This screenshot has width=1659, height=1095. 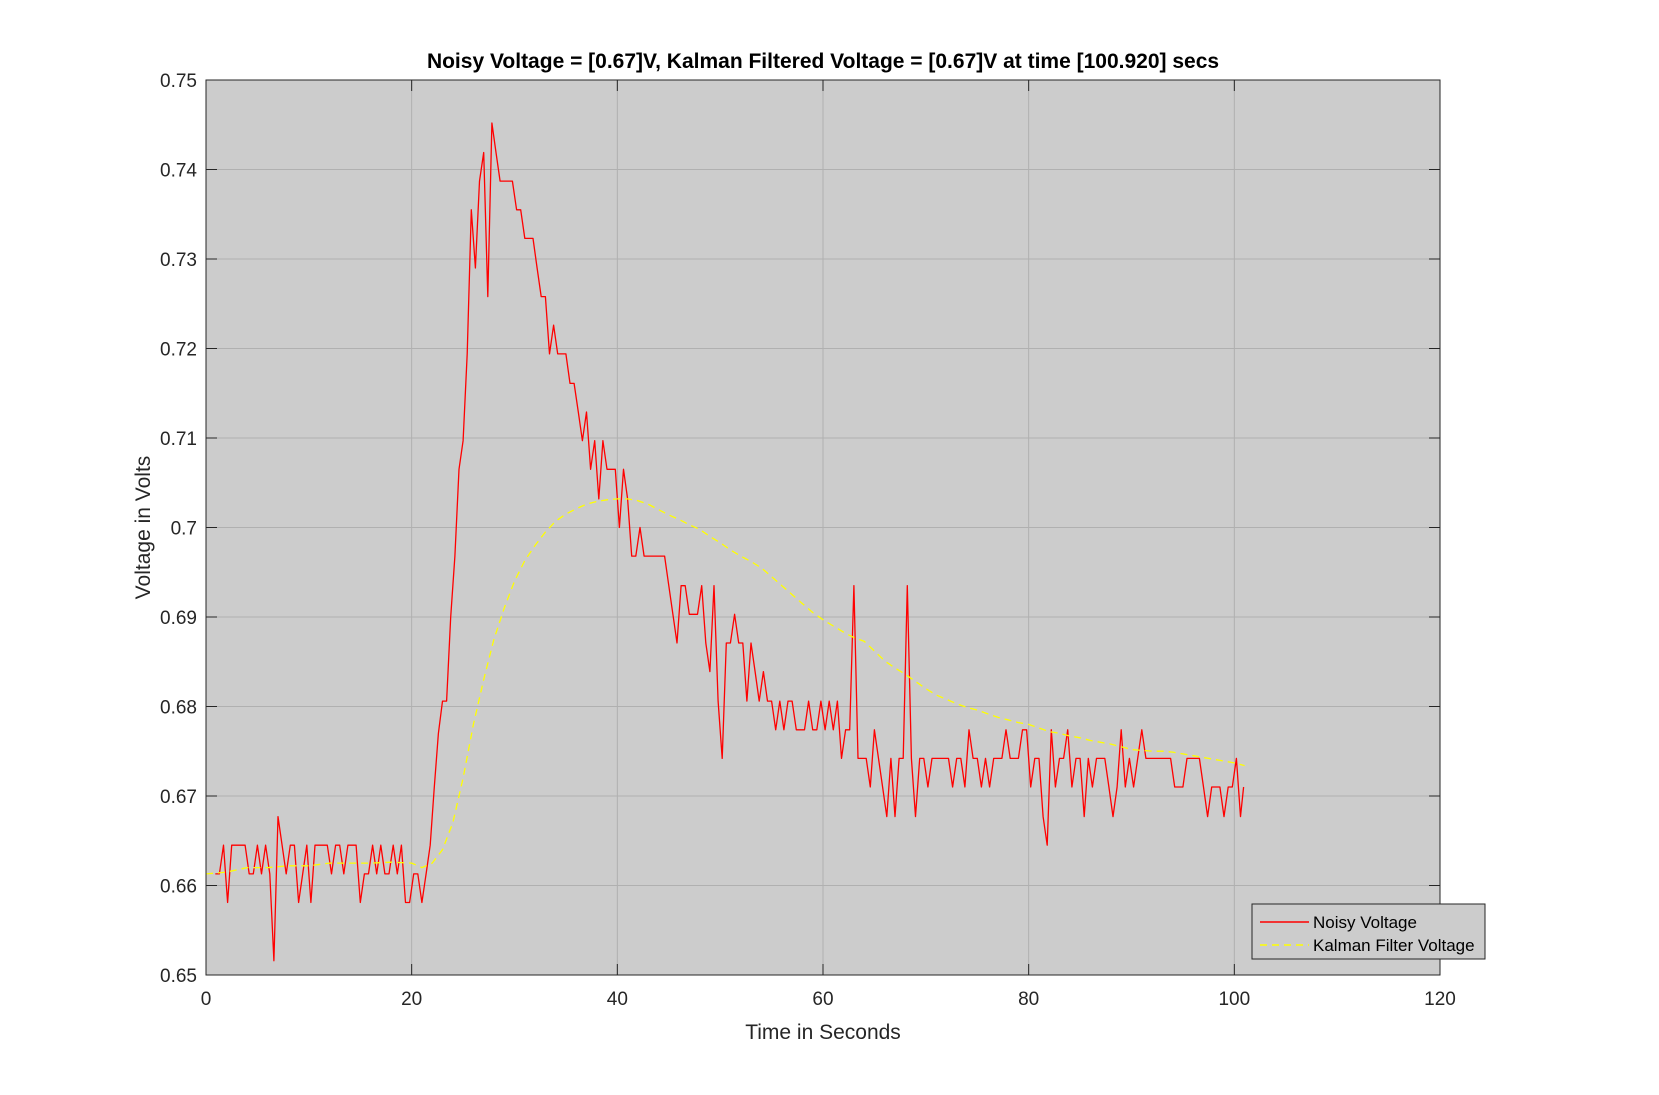 What do you see at coordinates (178, 260) in the screenshot?
I see `y-tick-label: 0.73` at bounding box center [178, 260].